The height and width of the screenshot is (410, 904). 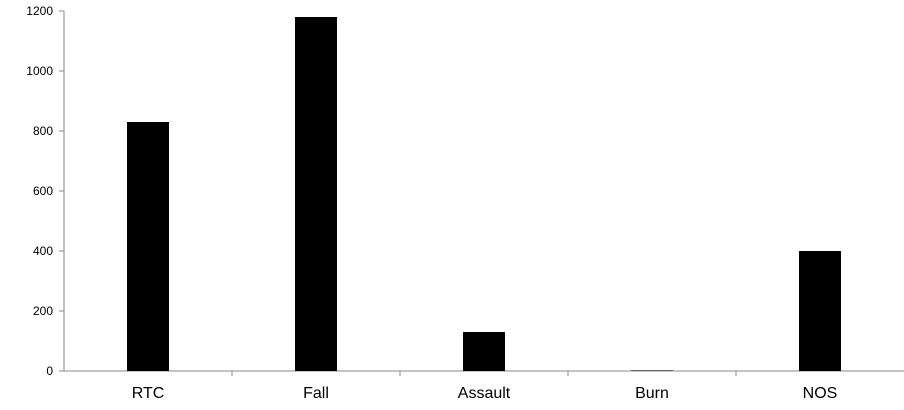 What do you see at coordinates (652, 370) in the screenshot?
I see `bar-burn` at bounding box center [652, 370].